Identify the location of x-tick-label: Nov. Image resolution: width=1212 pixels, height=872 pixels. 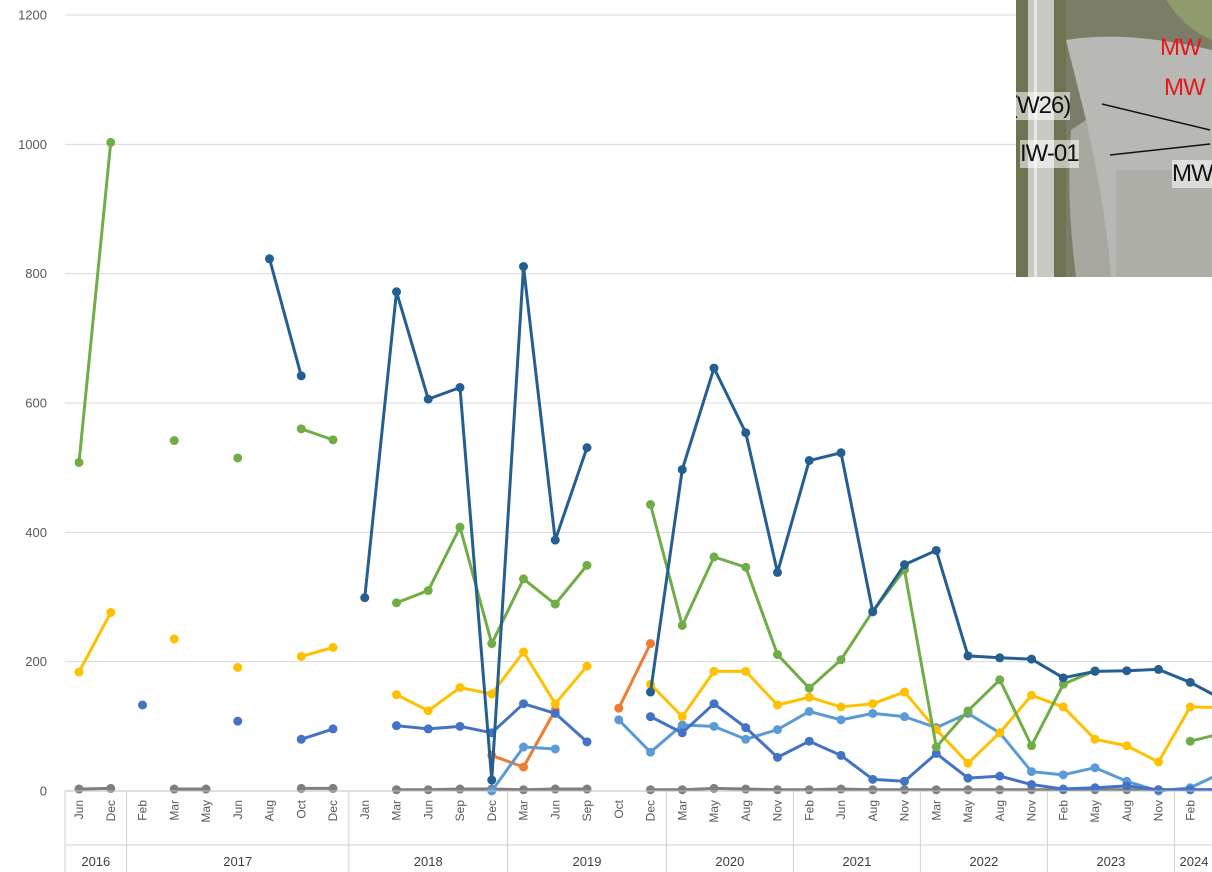
(778, 810).